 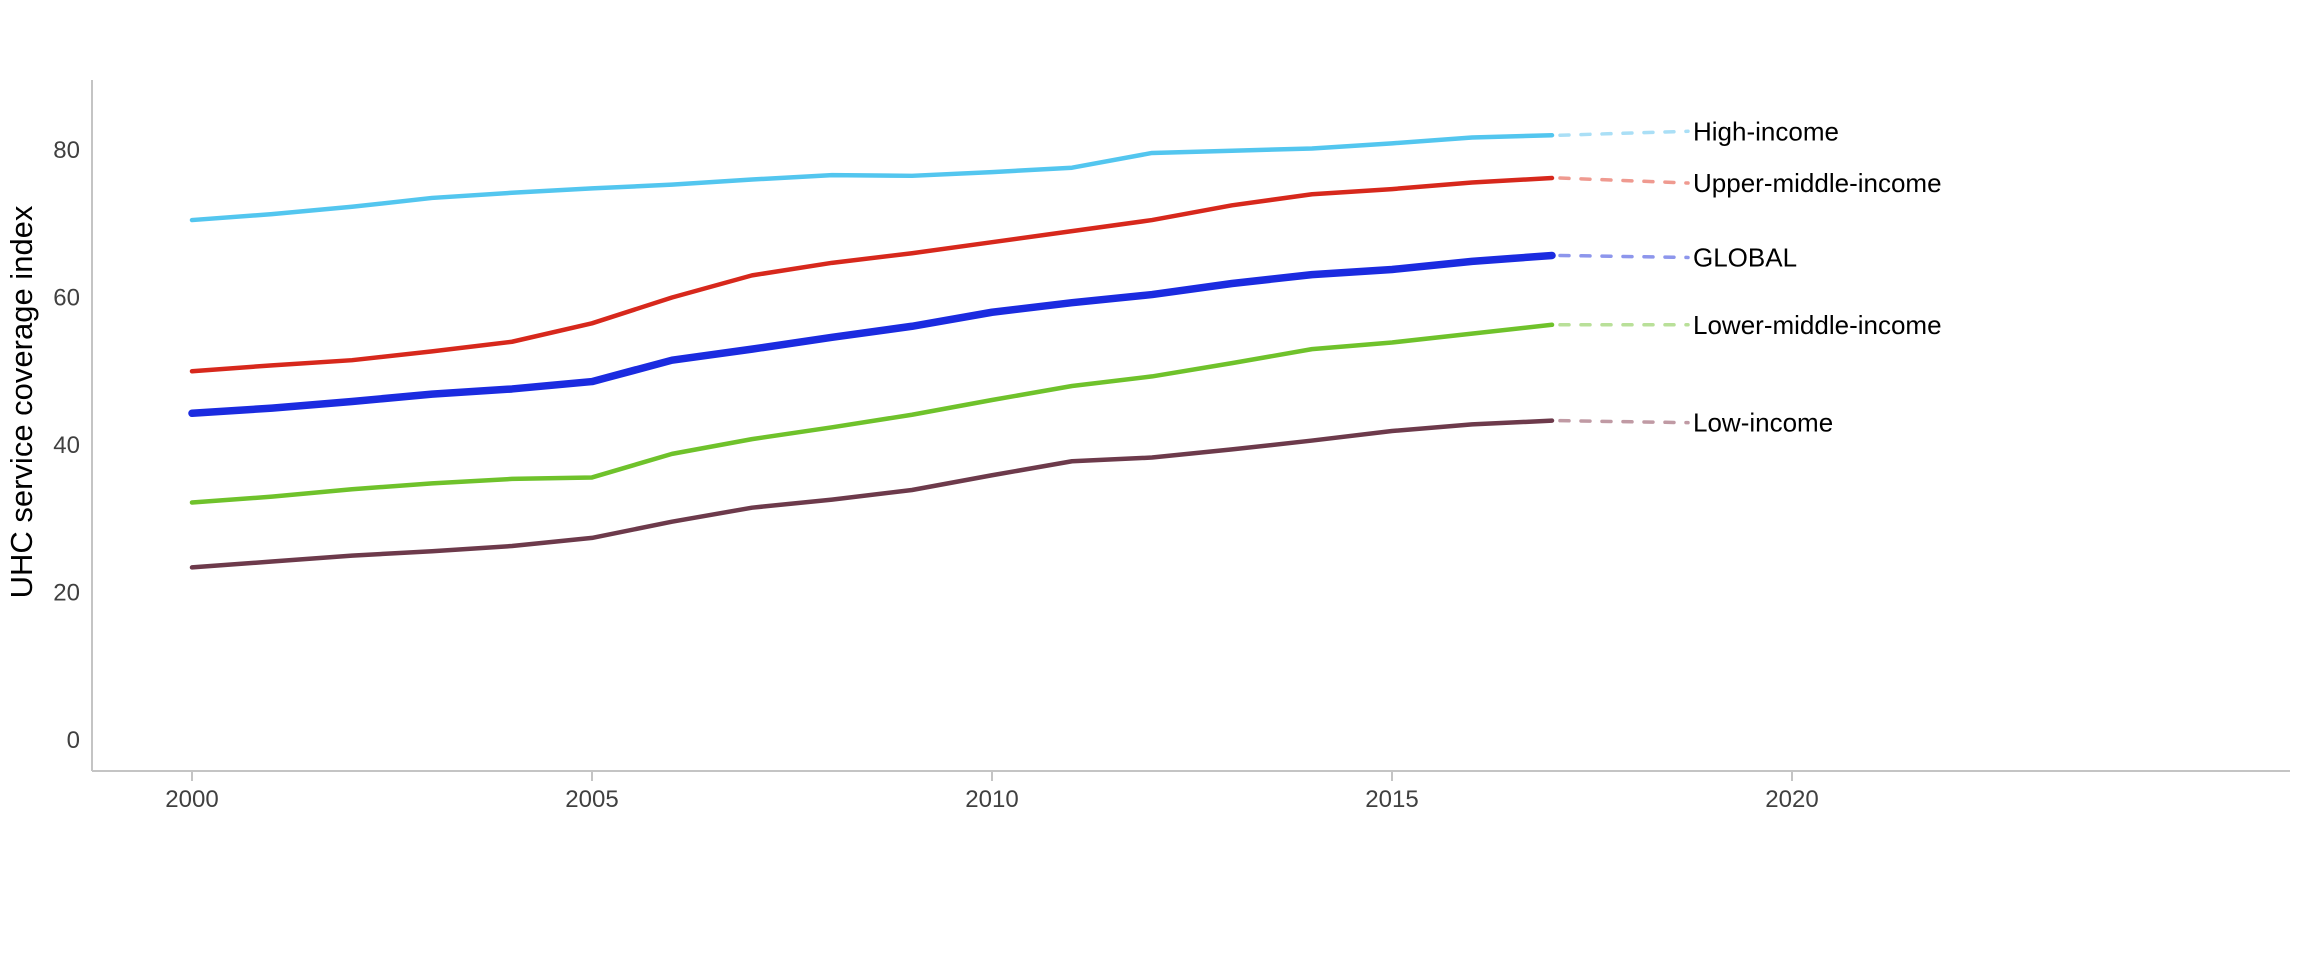 What do you see at coordinates (591, 799) in the screenshot?
I see `x-tick-label-2005: 2005` at bounding box center [591, 799].